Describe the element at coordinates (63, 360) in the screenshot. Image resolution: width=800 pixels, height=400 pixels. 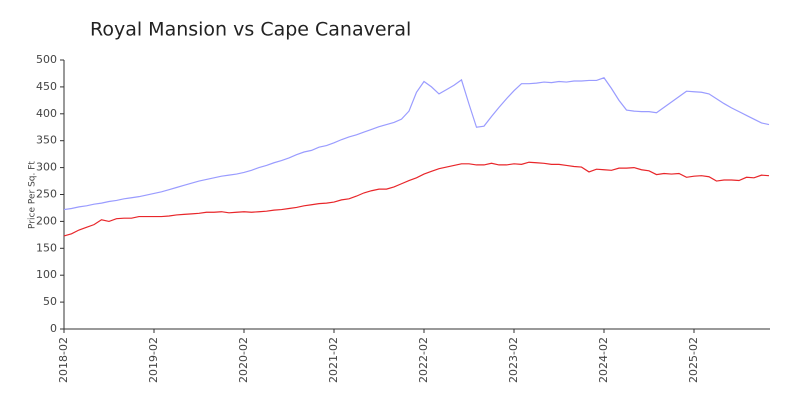
I see `x-tick-label: 2018-02` at that location.